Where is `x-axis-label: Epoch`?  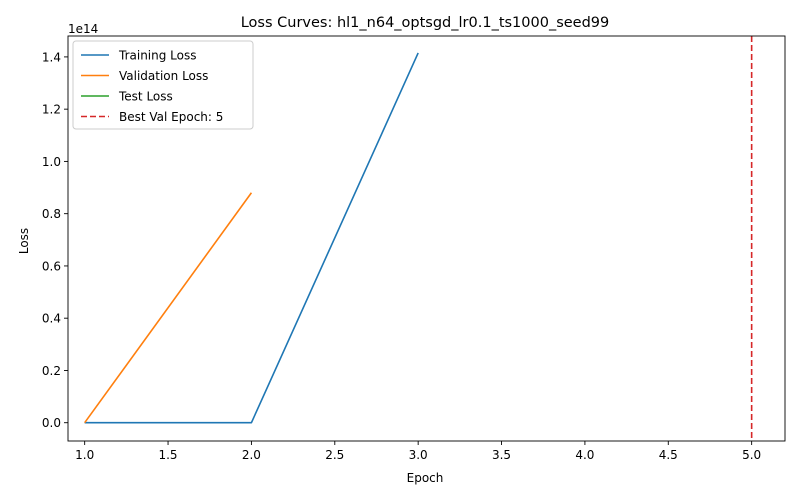 x-axis-label: Epoch is located at coordinates (425, 478).